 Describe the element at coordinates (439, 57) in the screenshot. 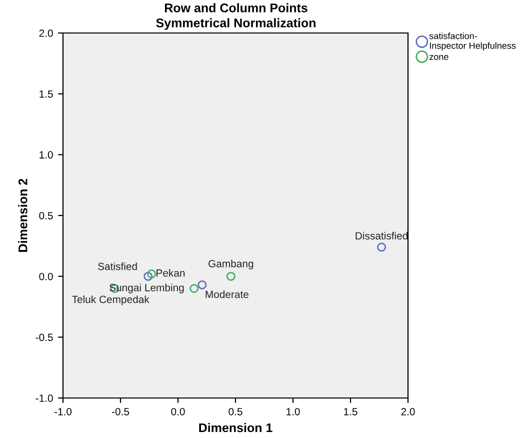

I see `legend-label: zone` at that location.